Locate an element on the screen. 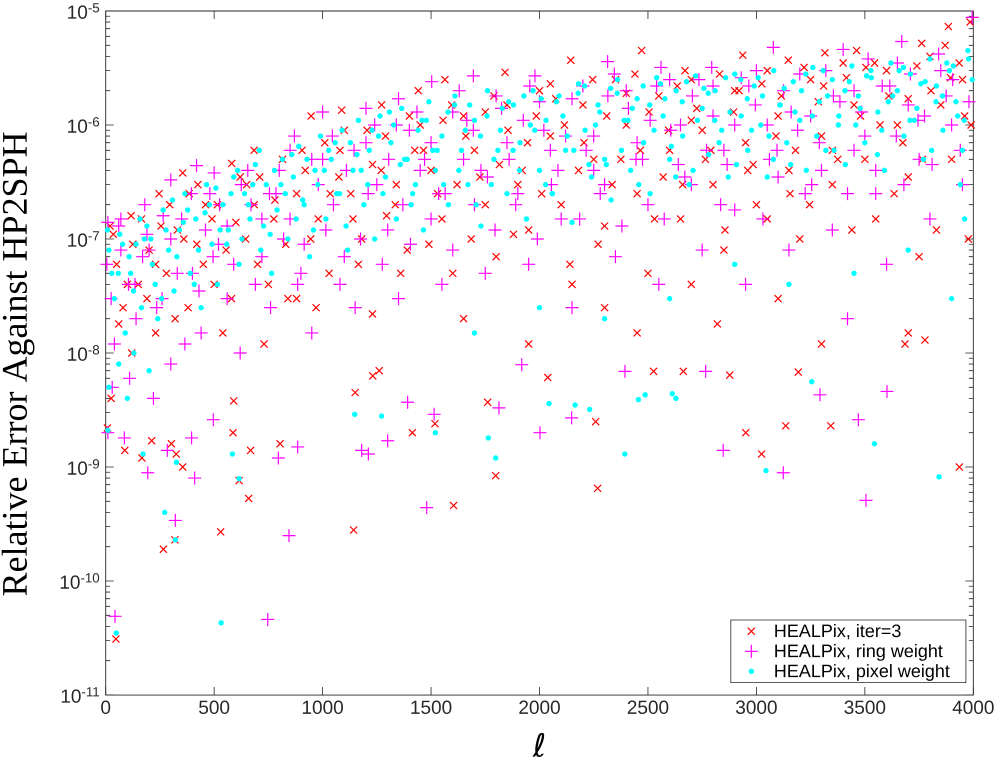 The height and width of the screenshot is (766, 995). y-tick-label: 10$^{-6}$ is located at coordinates (84, 125).